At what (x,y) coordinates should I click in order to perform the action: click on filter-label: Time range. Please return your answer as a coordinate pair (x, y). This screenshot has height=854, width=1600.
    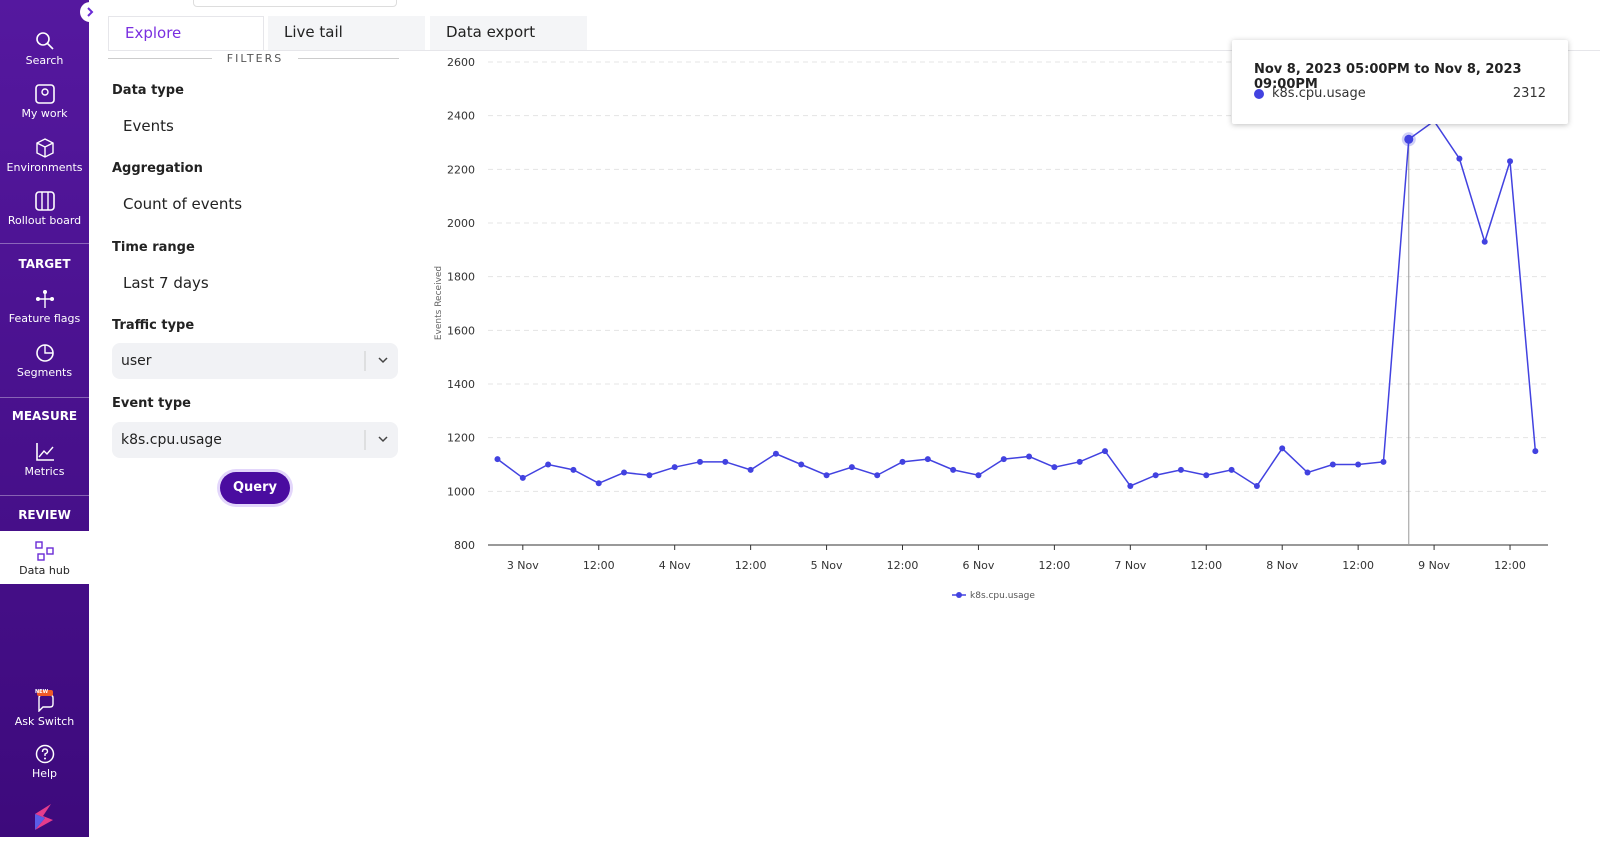
    Looking at the image, I should click on (153, 247).